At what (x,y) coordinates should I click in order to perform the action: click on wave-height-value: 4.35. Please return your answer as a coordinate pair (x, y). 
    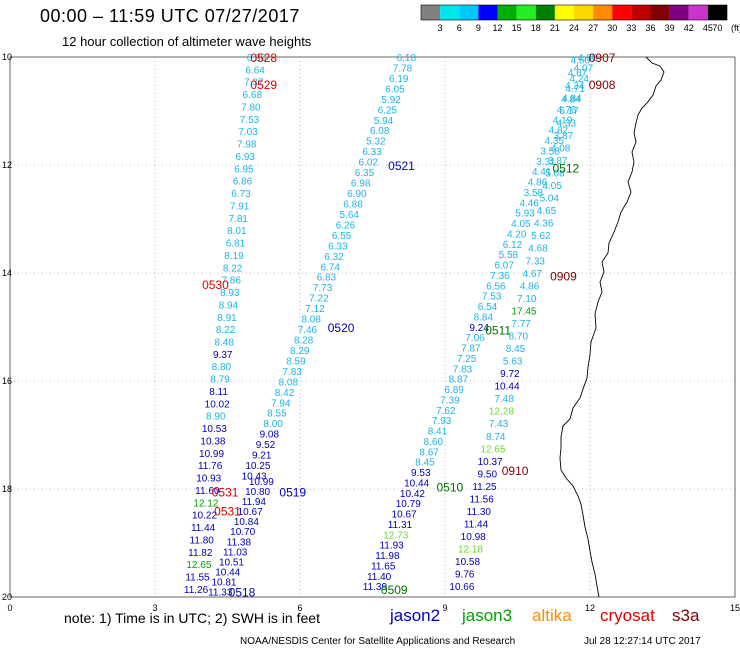
    Looking at the image, I should click on (554, 141).